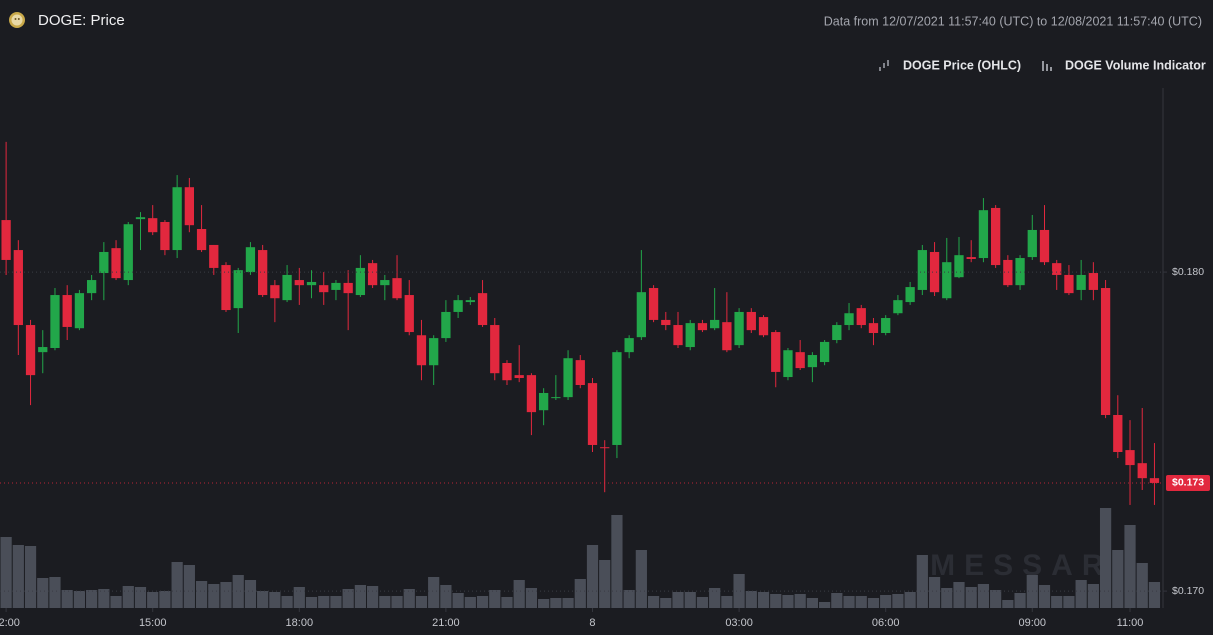 The image size is (1213, 635). Describe the element at coordinates (10, 623) in the screenshot. I see `x-tick-label: 12:00` at that location.